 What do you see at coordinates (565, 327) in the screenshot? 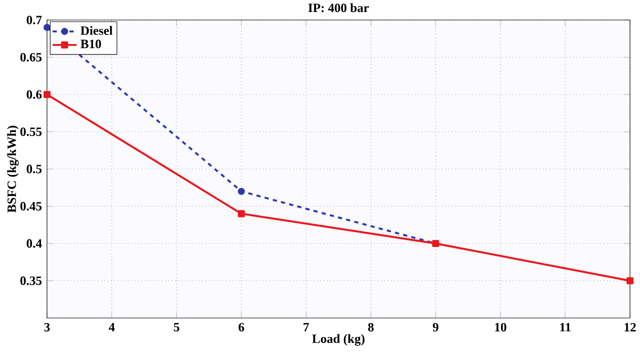
I see `x-tick-label: 11` at bounding box center [565, 327].